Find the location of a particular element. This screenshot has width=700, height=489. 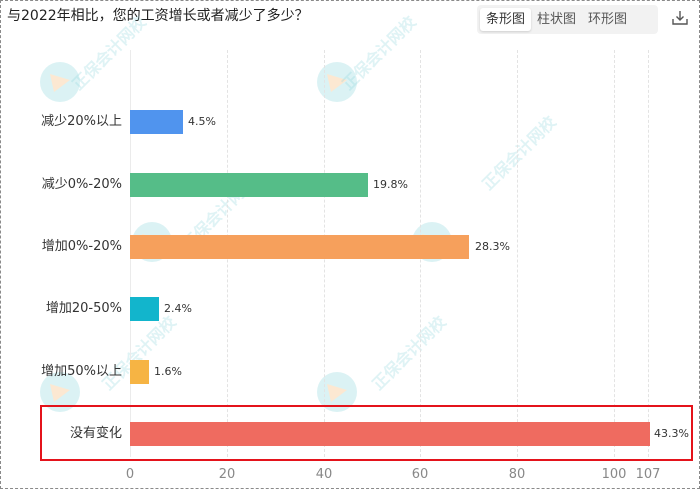

chart-title: 与2022年相比，您的工资增长或者减少了多少？ is located at coordinates (158, 16).